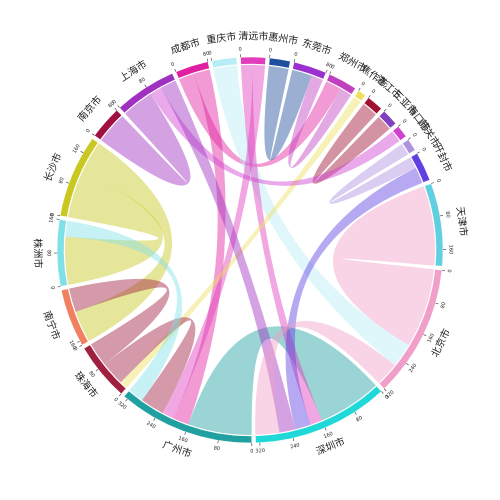 The image size is (500, 500). Describe the element at coordinates (221, 37) in the screenshot. I see `node-label: 重庆市` at that location.